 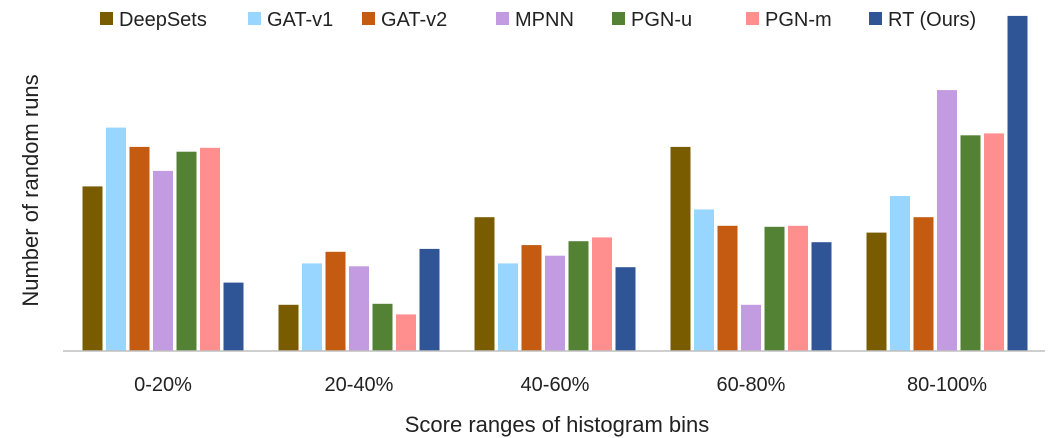 I want to click on legend-swatch-pgn-u, so click(x=618, y=18).